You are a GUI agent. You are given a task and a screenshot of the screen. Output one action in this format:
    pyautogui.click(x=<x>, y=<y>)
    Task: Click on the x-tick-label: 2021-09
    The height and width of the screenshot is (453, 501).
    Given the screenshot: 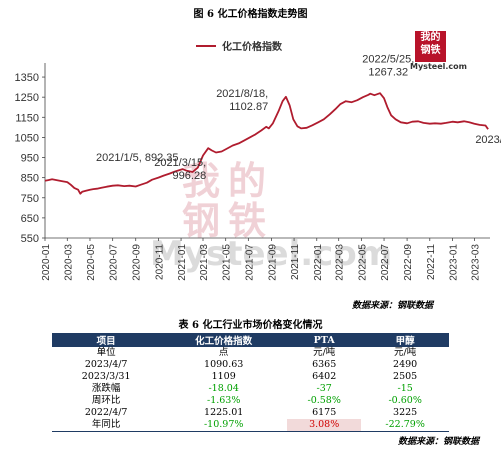 What is the action you would take?
    pyautogui.click(x=272, y=262)
    